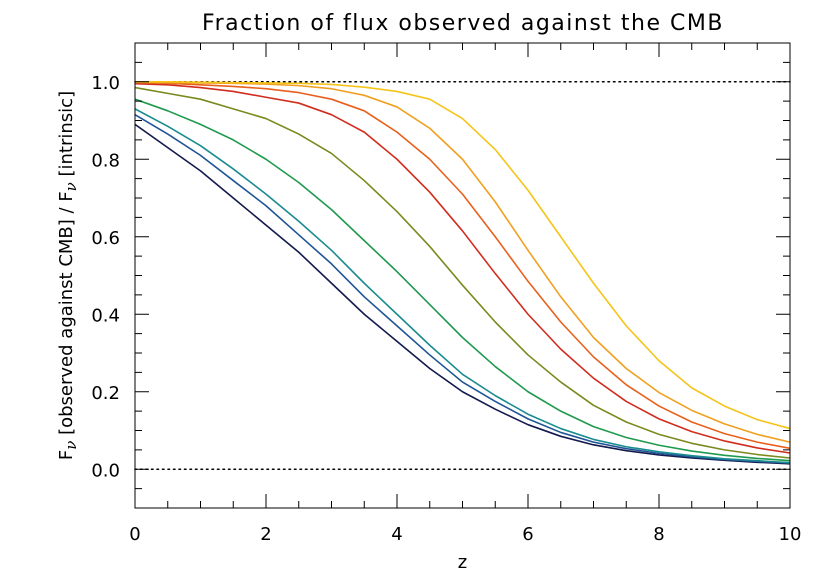  I want to click on y-tick-label: 0.2, so click(105, 393).